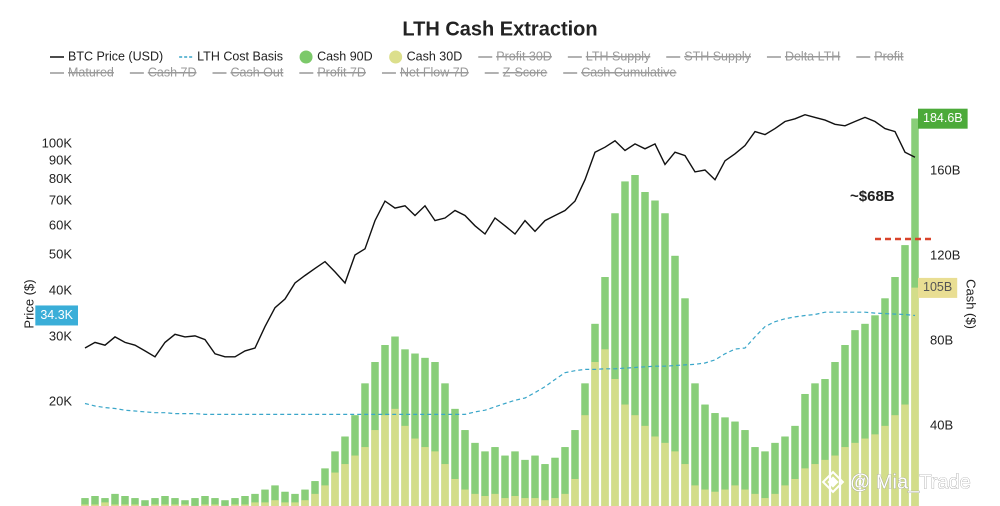 The width and height of the screenshot is (1000, 506). Describe the element at coordinates (332, 72) in the screenshot. I see `legend-item-inactive: Profit 7D` at that location.